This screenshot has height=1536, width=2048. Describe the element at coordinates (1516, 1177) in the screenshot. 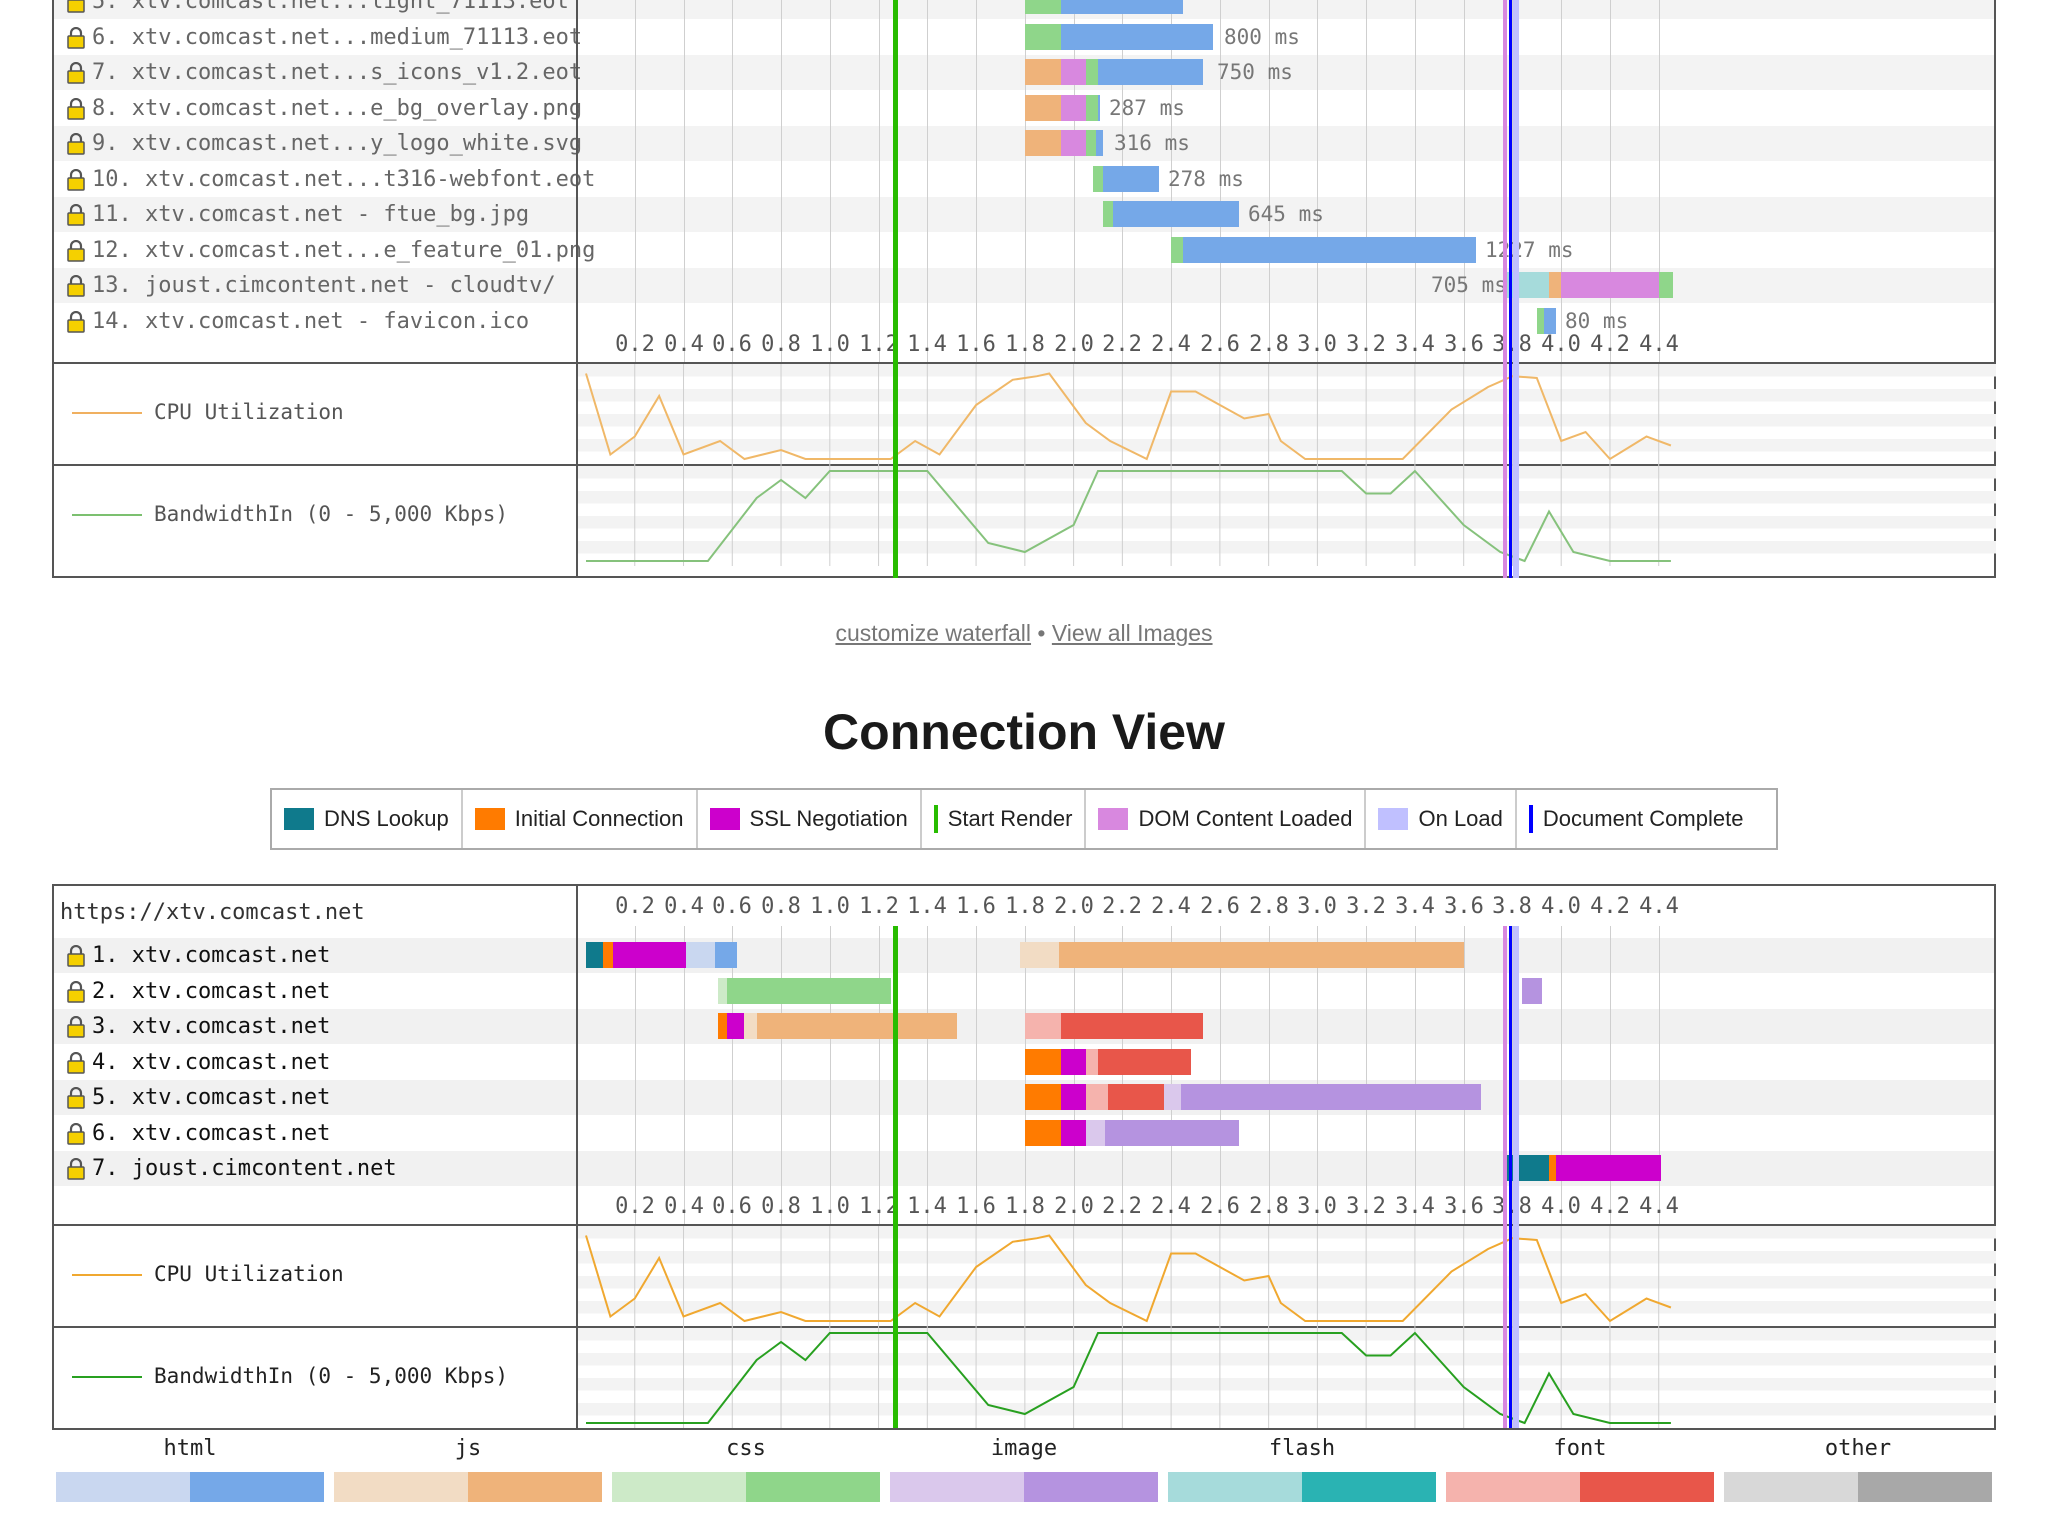

I see `on-load-marker` at that location.